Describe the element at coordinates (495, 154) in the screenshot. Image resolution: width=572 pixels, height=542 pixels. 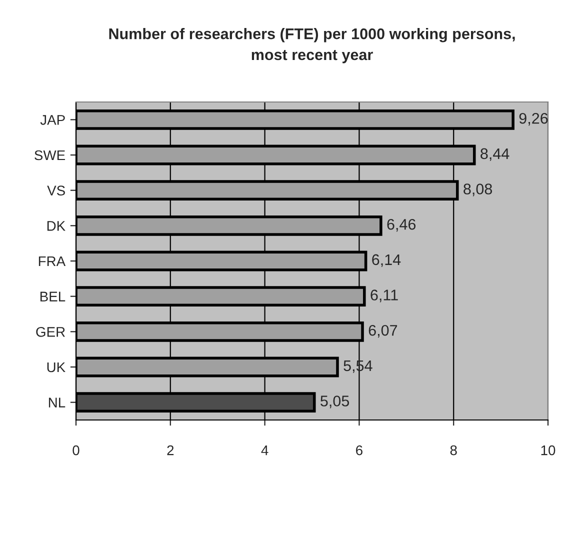
I see `data-label: 8,44` at that location.